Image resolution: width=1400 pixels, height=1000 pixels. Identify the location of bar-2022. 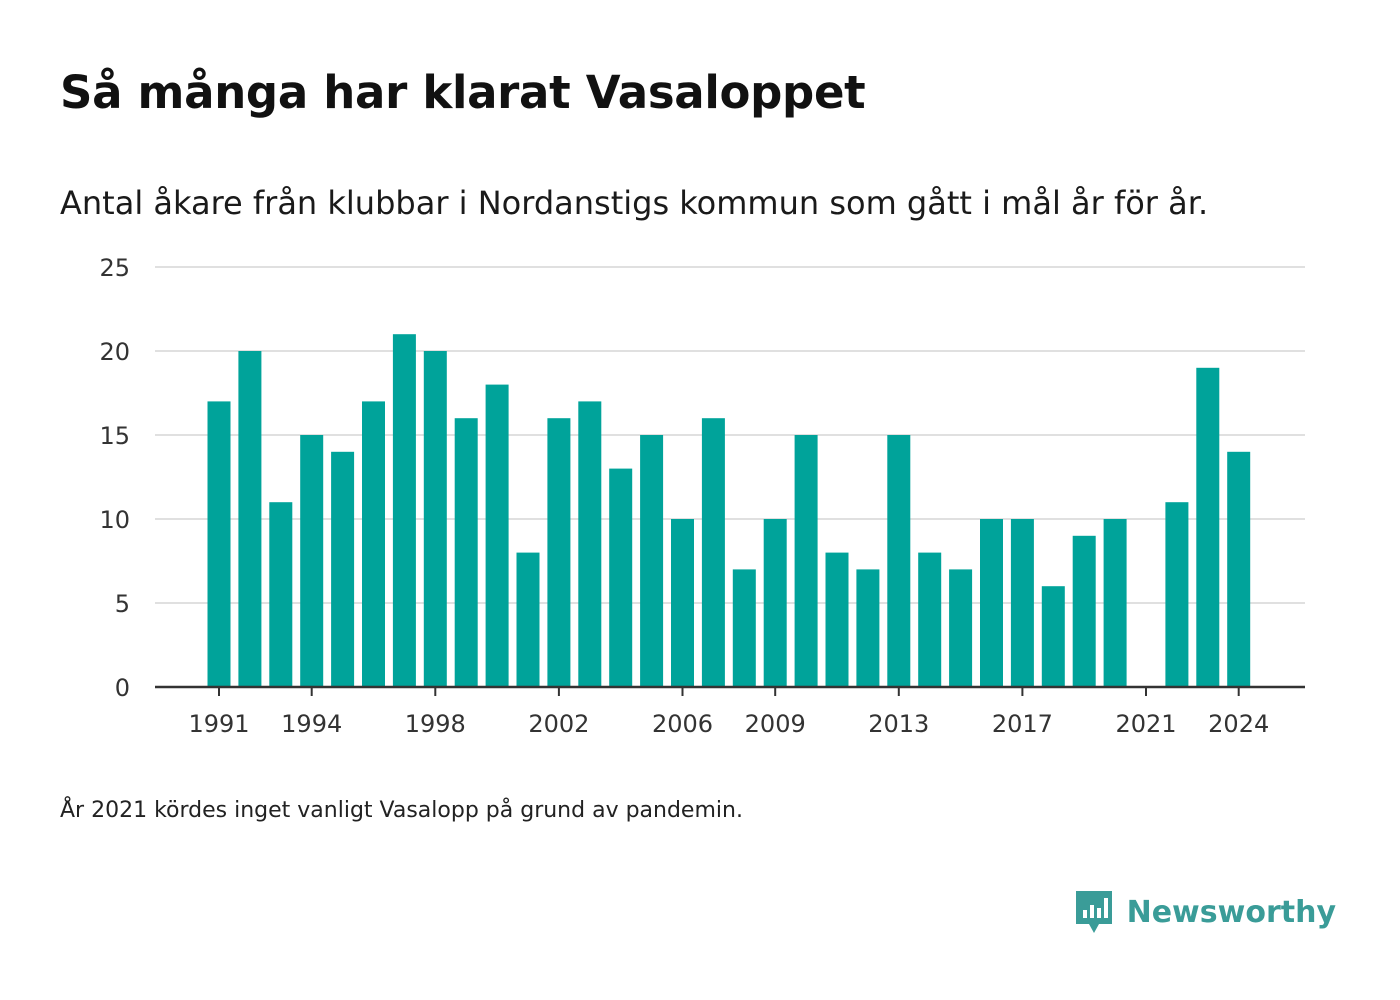
(1177, 594).